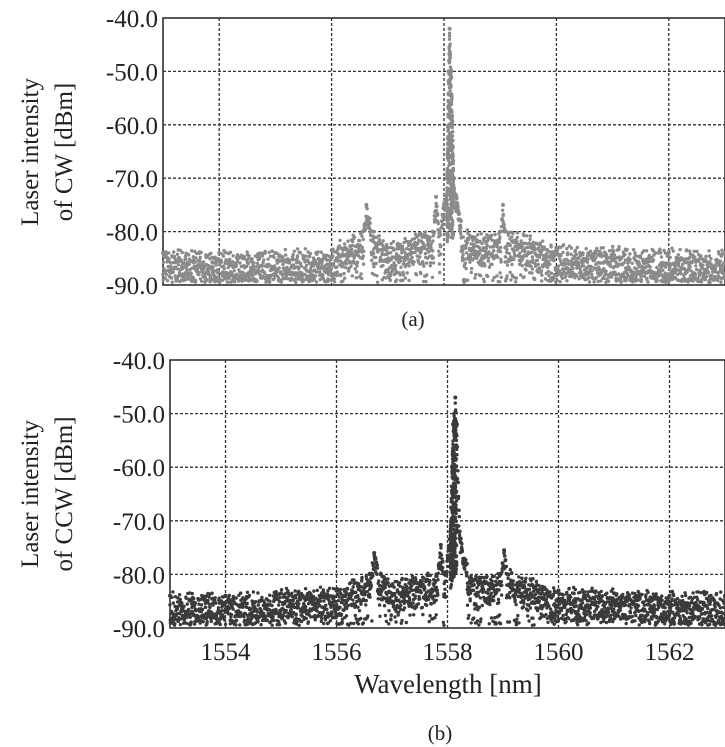 This screenshot has width=725, height=747. What do you see at coordinates (132, 286) in the screenshot?
I see `y-tick-label: -90.0` at bounding box center [132, 286].